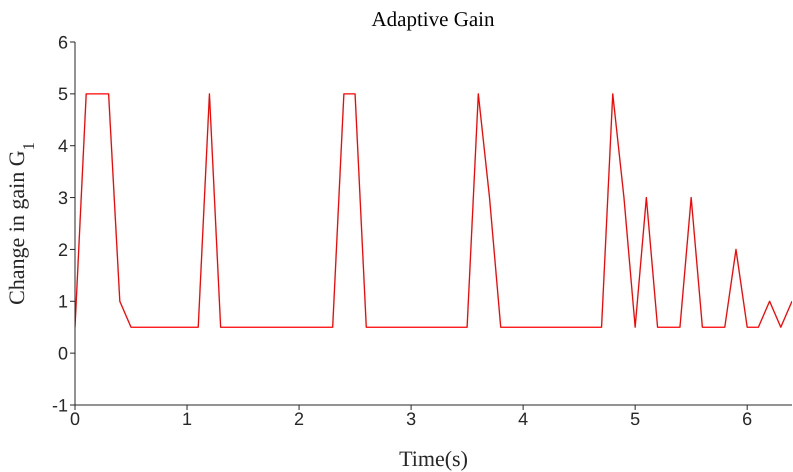 The image size is (793, 472). I want to click on x-axis-title: Time(s), so click(433, 458).